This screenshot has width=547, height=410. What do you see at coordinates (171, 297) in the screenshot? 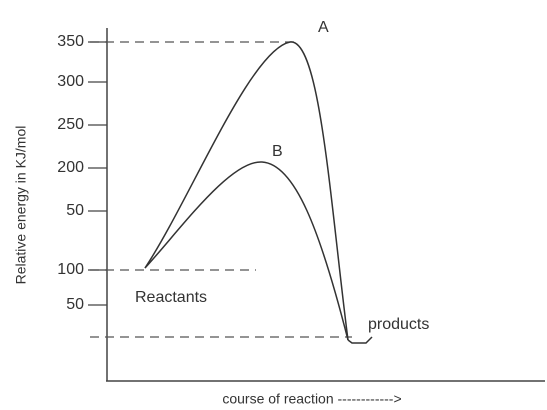
I see `state-label: Reactants` at bounding box center [171, 297].